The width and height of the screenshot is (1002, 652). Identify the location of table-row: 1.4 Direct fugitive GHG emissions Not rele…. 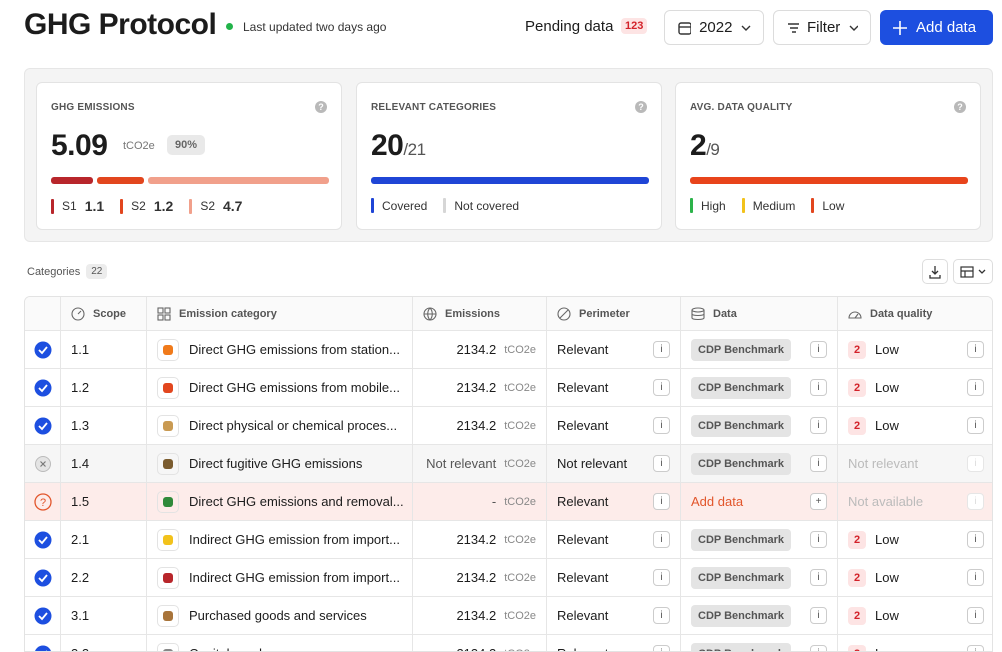
(508, 464).